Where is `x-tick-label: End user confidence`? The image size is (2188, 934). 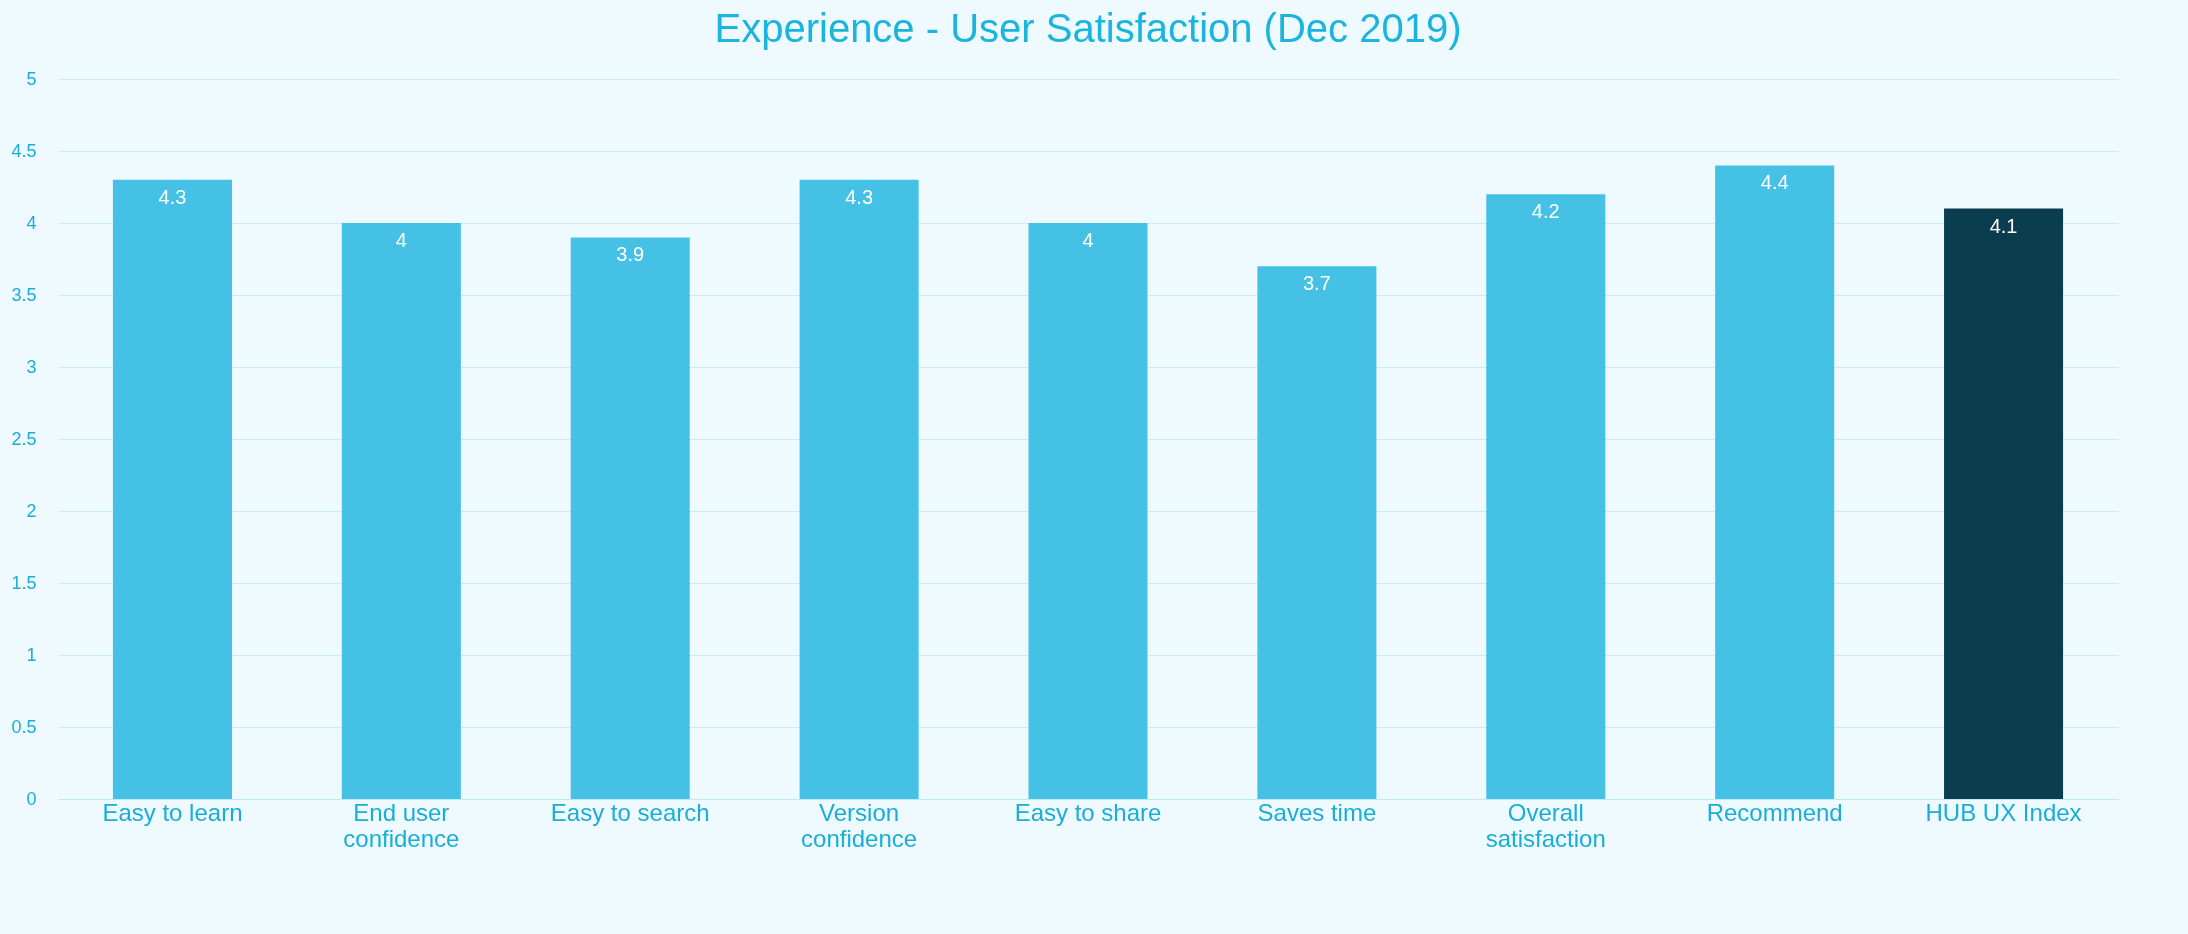 x-tick-label: End user confidence is located at coordinates (401, 825).